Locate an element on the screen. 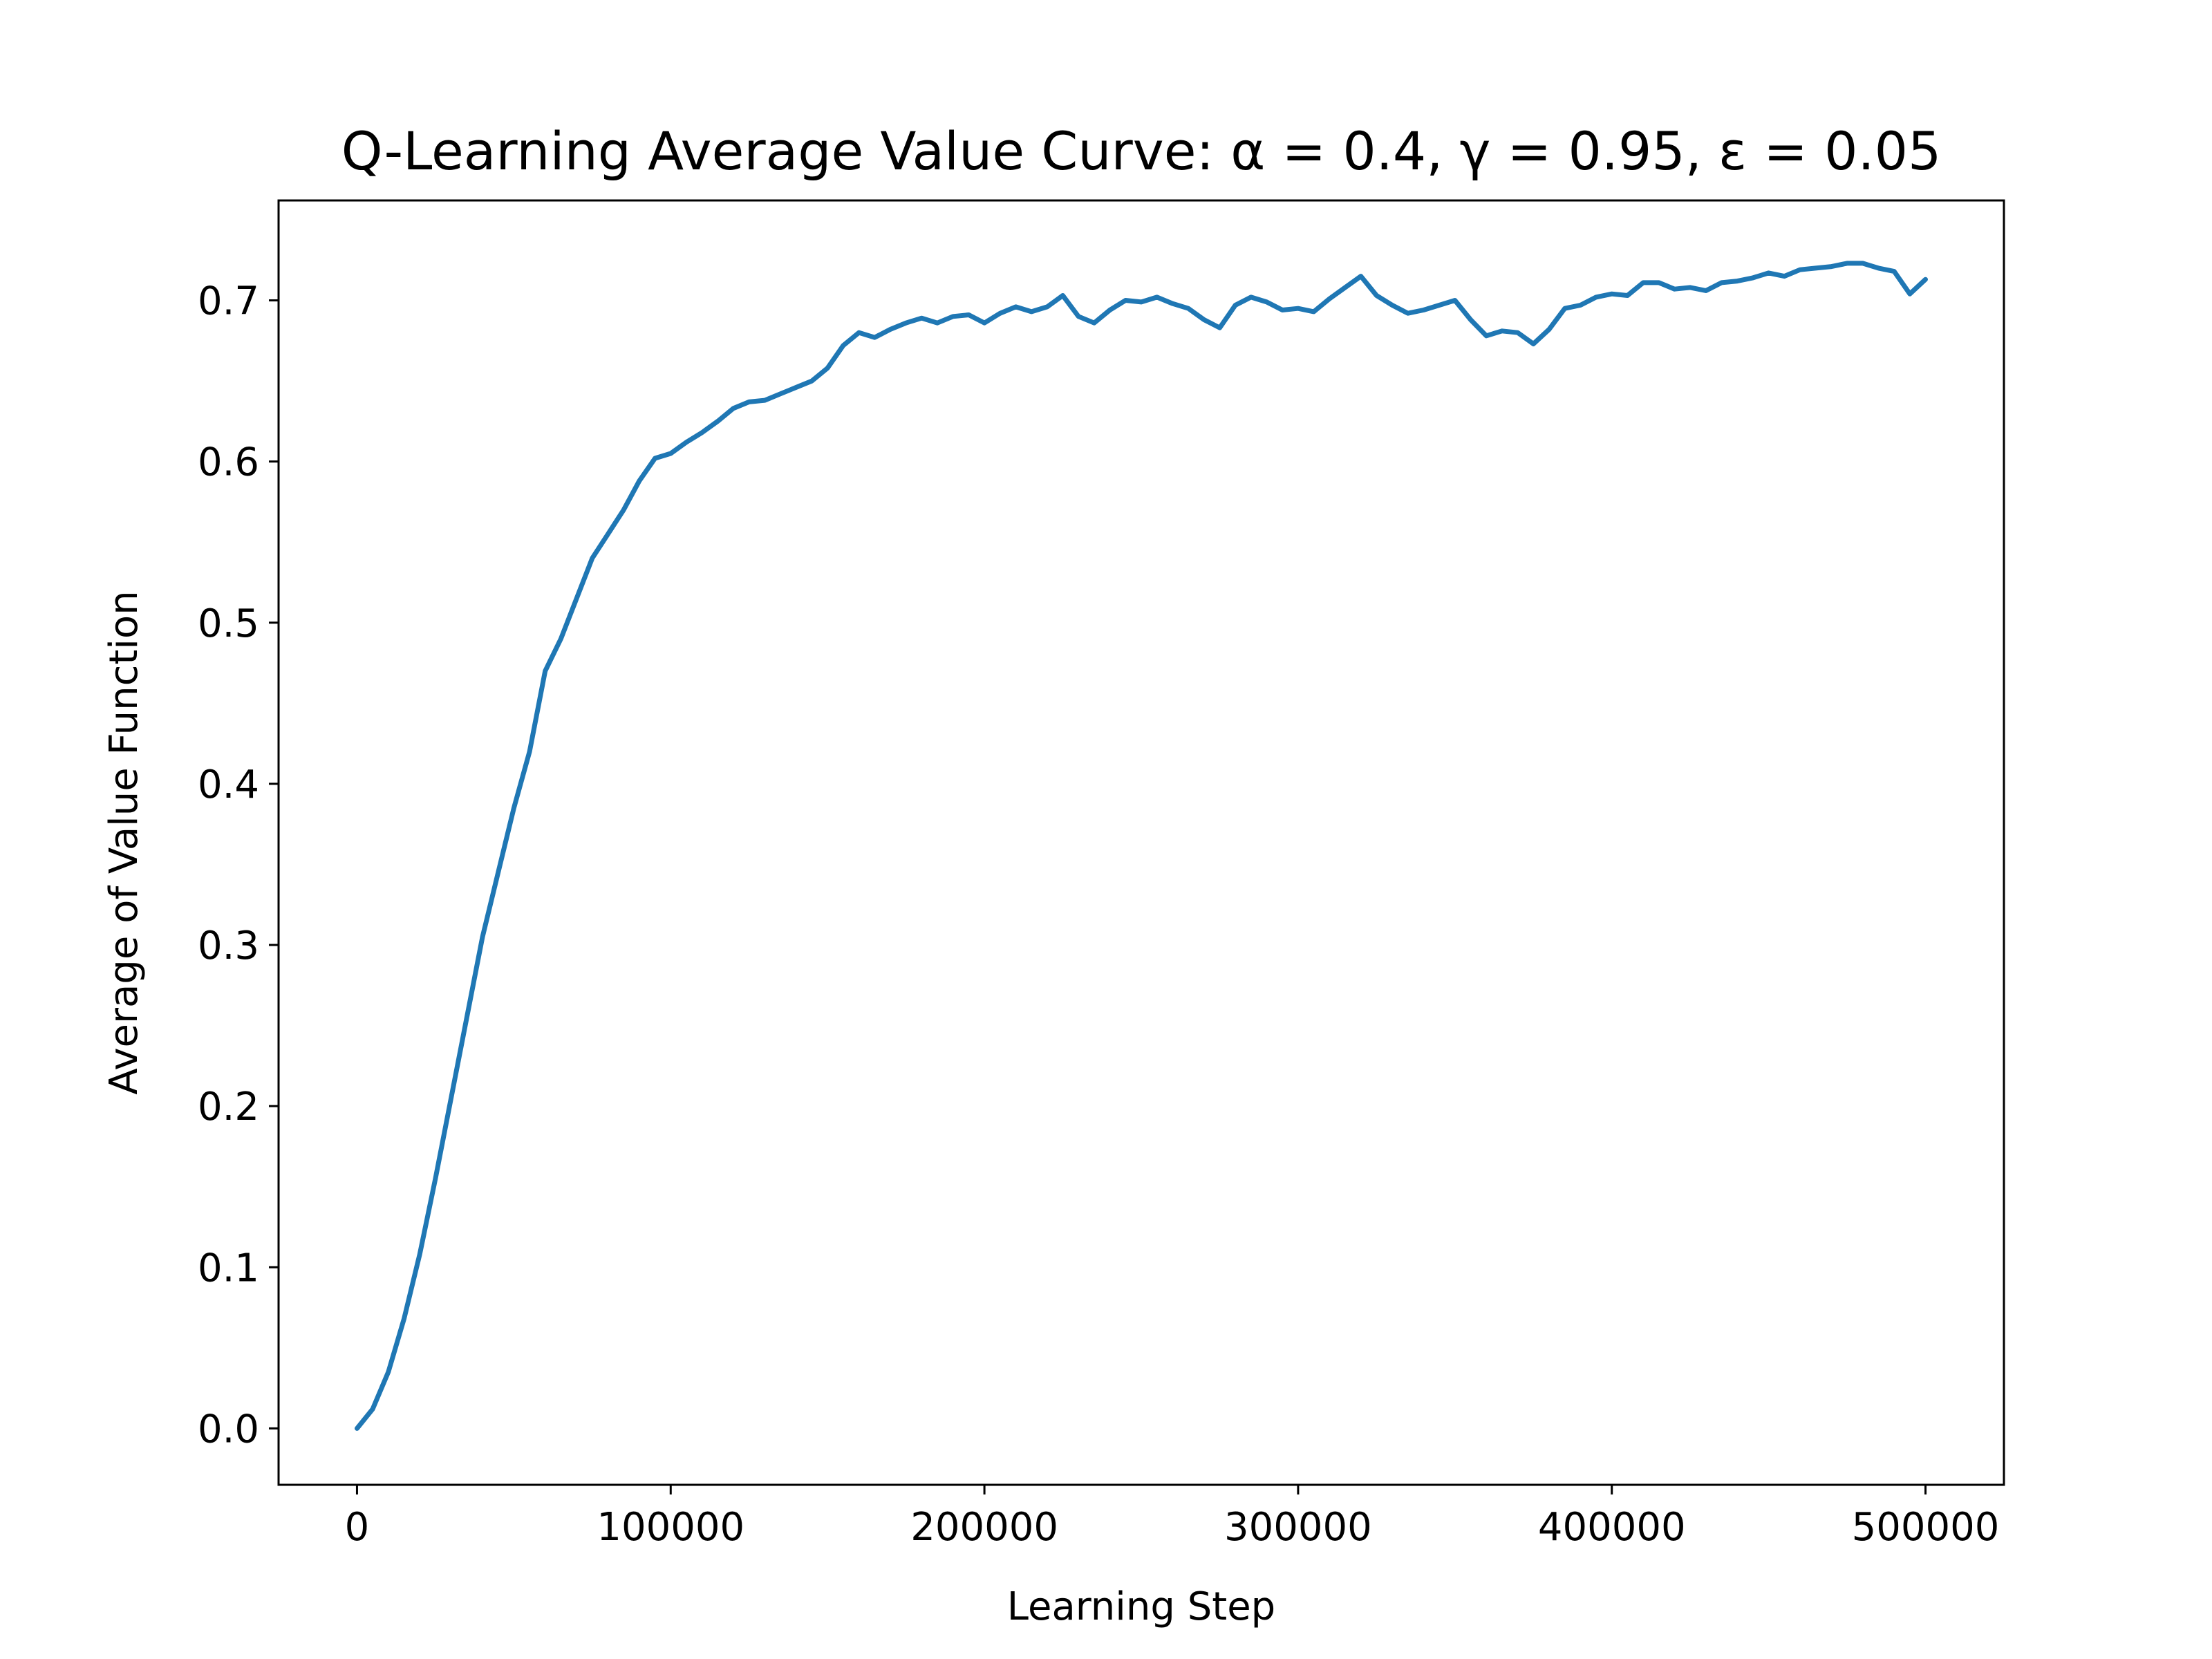  x-axis-ticks: 0 100000 200000 300000 400000 500000 is located at coordinates (1172, 1517).